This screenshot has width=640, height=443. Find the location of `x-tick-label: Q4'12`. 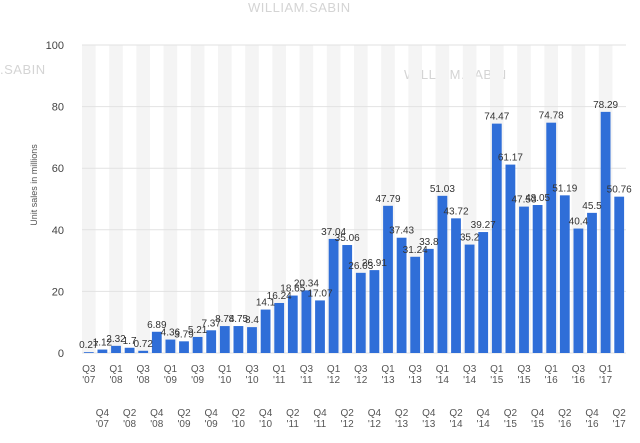

x-tick-label: Q4'12 is located at coordinates (375, 419).